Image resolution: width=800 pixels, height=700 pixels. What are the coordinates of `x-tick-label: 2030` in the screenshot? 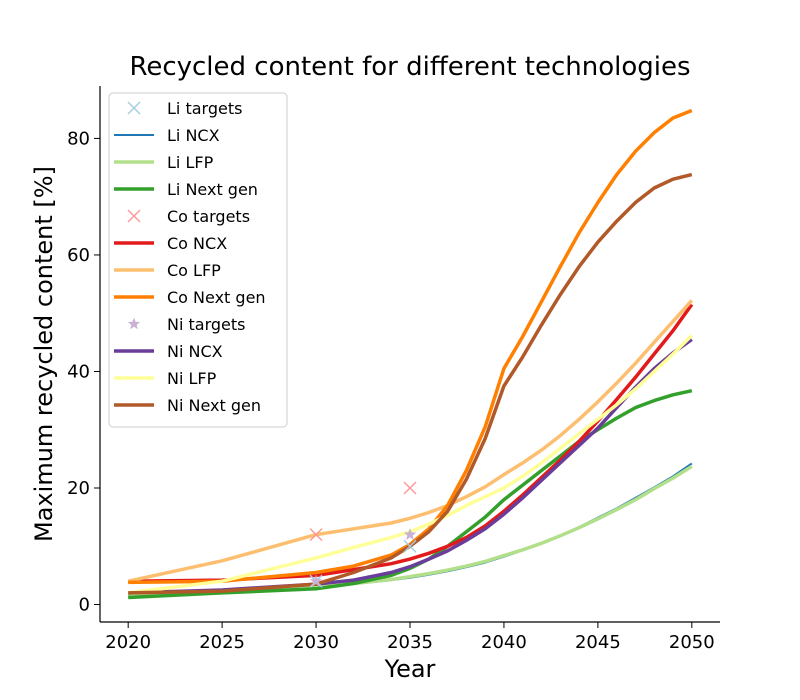 It's located at (316, 642).